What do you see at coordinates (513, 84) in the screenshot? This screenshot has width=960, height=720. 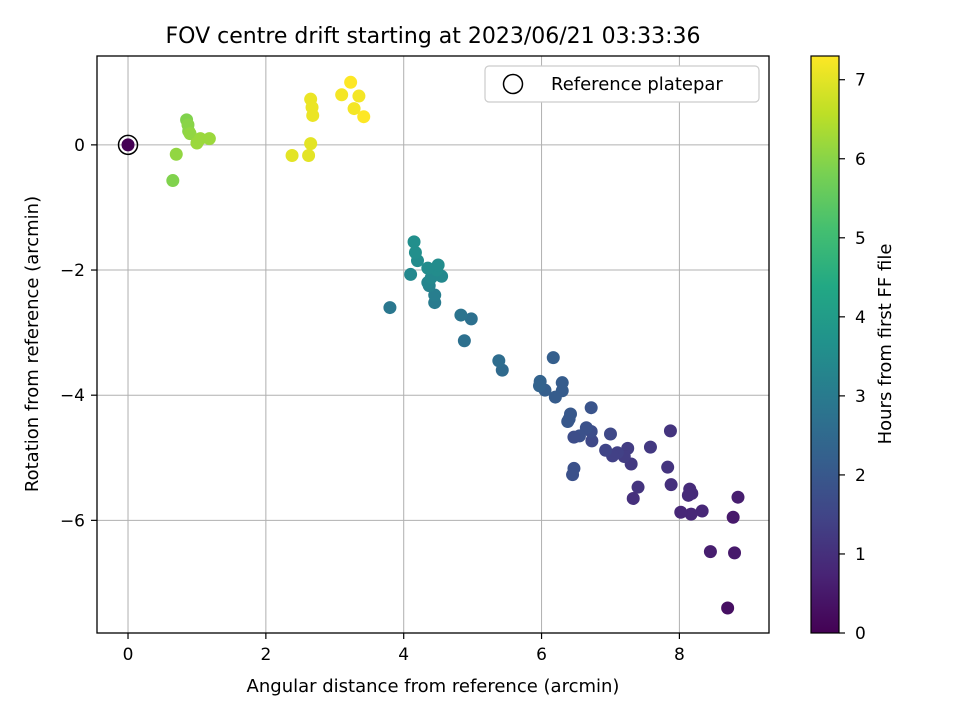 I see `legend-reference-marker-icon` at bounding box center [513, 84].